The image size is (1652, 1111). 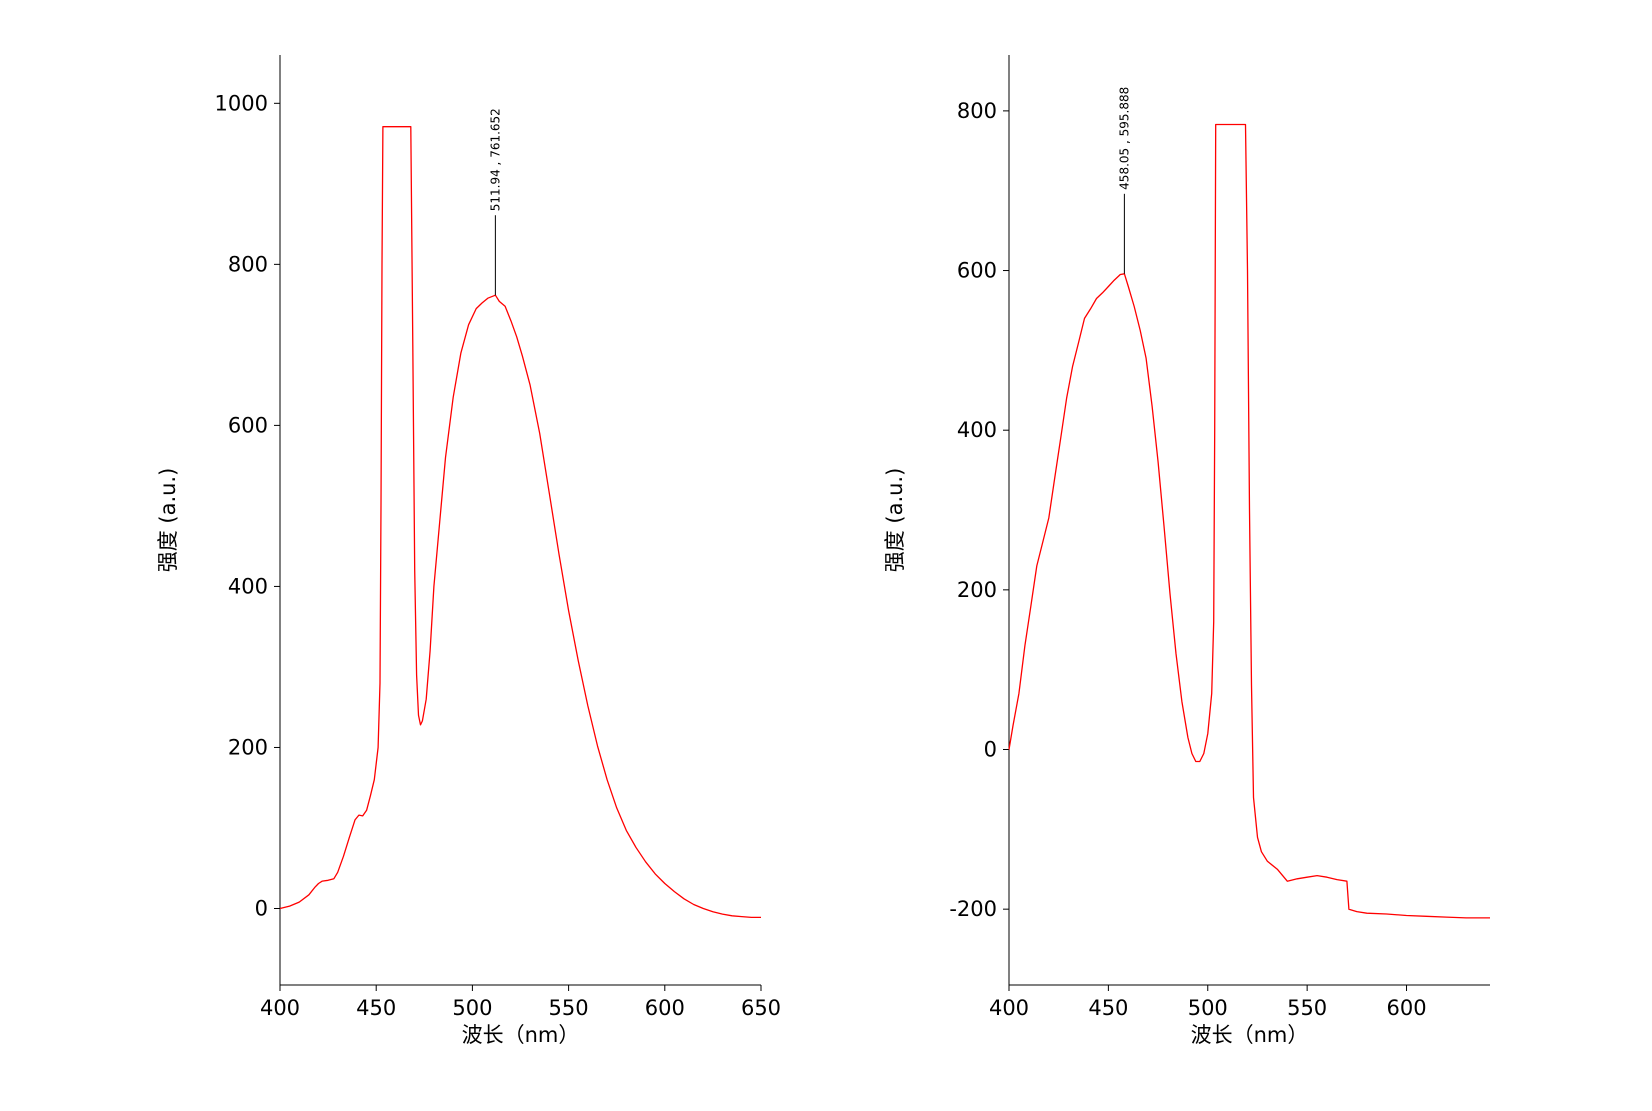 I want to click on peak-annotation-label: 458.05 , 595.888, so click(x=1124, y=138).